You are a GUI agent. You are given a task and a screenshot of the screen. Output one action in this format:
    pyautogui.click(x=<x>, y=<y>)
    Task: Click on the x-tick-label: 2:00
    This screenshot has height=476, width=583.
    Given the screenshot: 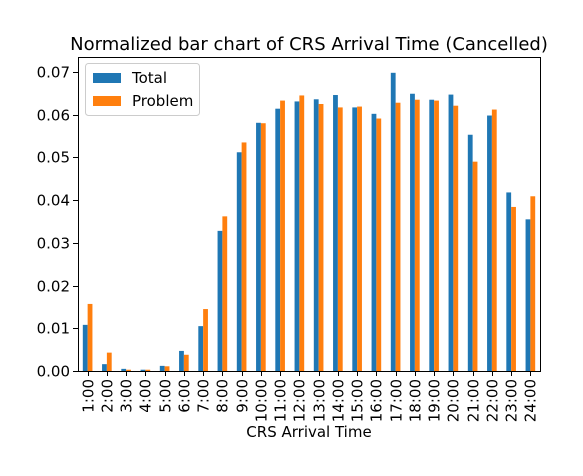 What is the action you would take?
    pyautogui.click(x=108, y=396)
    